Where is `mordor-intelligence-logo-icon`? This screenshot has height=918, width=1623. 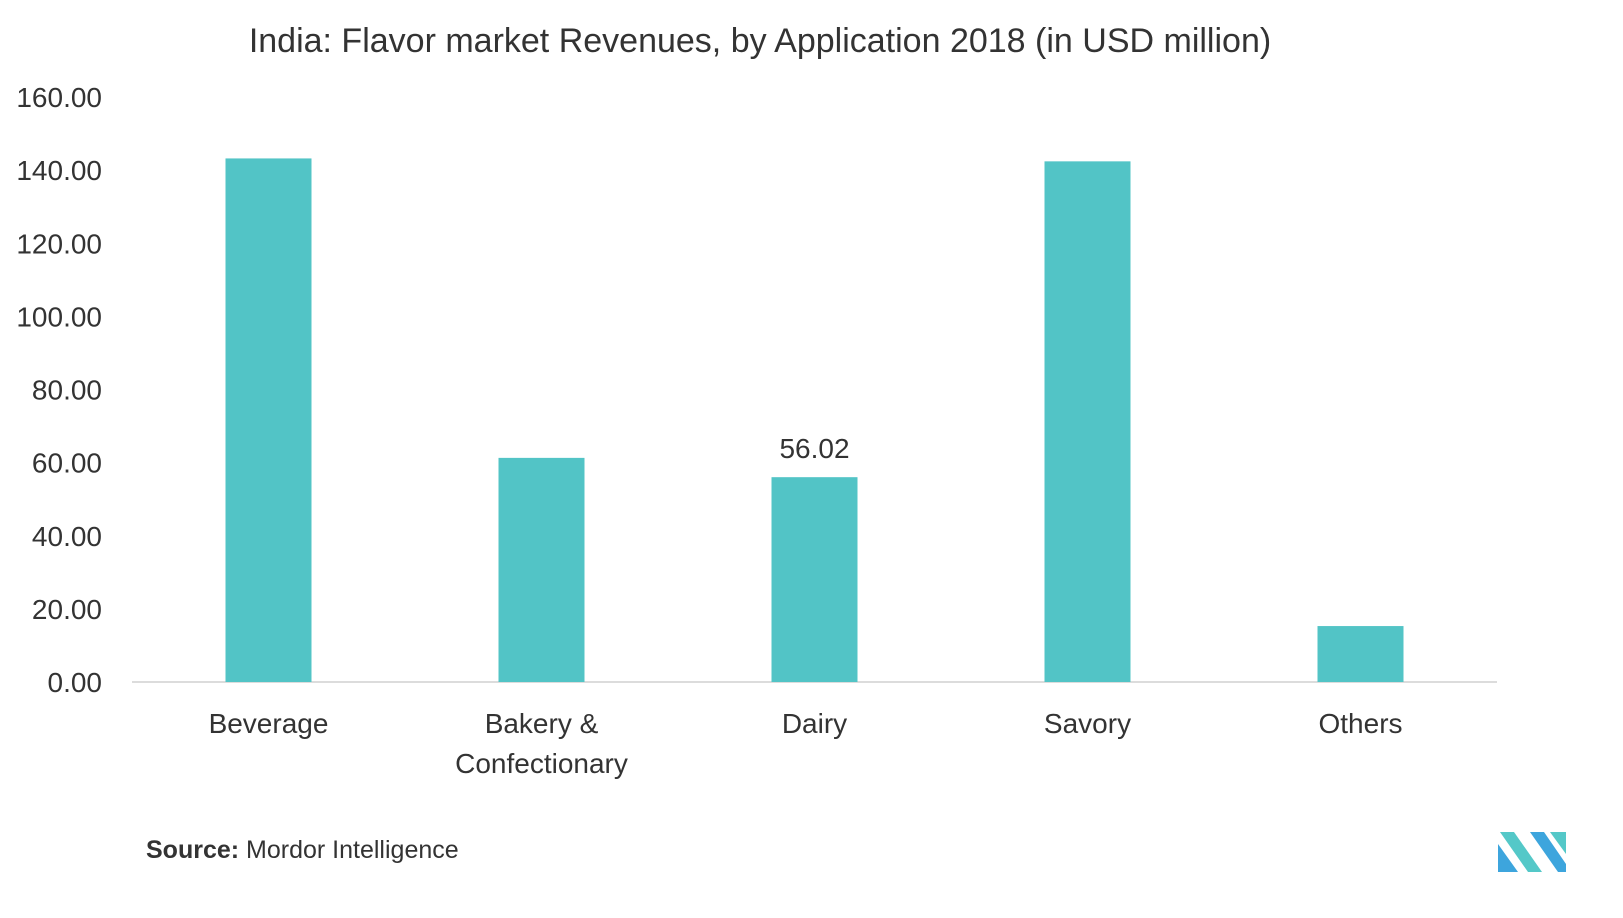 mordor-intelligence-logo-icon is located at coordinates (1532, 852).